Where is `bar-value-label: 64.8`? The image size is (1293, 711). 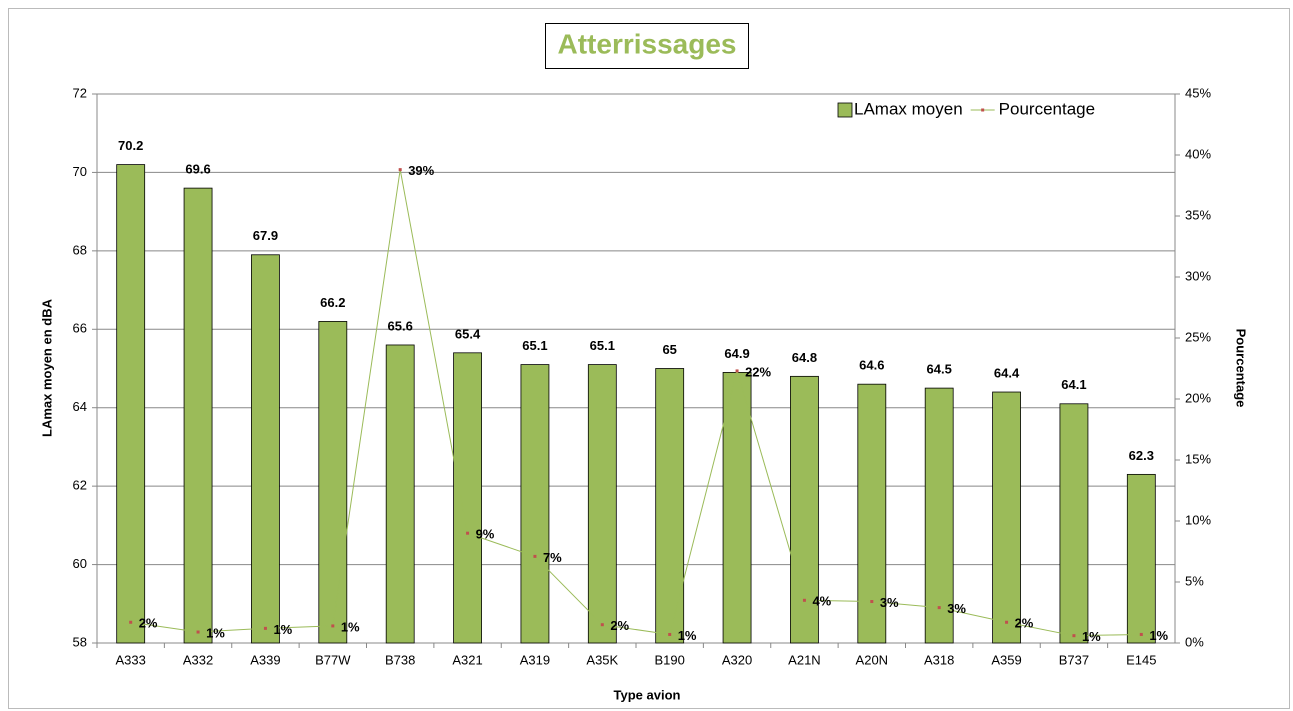 bar-value-label: 64.8 is located at coordinates (804, 357).